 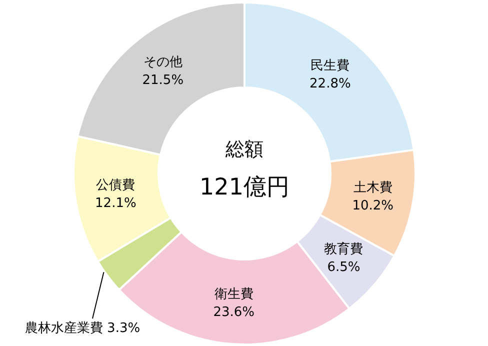 What do you see at coordinates (234, 294) in the screenshot?
I see `slice-label: 衛生費` at bounding box center [234, 294].